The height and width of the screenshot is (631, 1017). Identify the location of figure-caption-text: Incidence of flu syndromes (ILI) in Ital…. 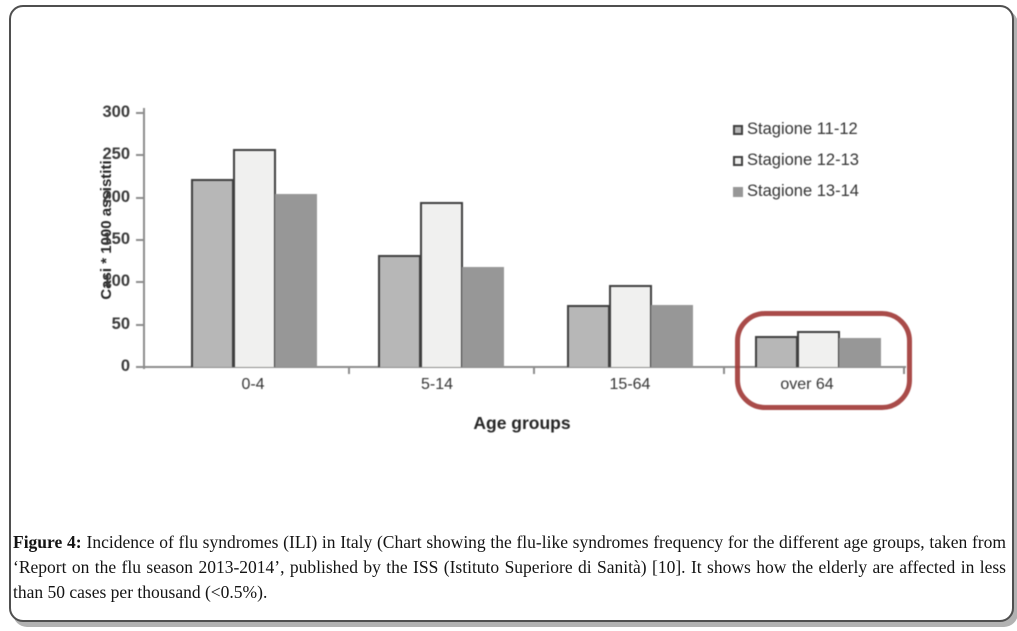
(509, 567).